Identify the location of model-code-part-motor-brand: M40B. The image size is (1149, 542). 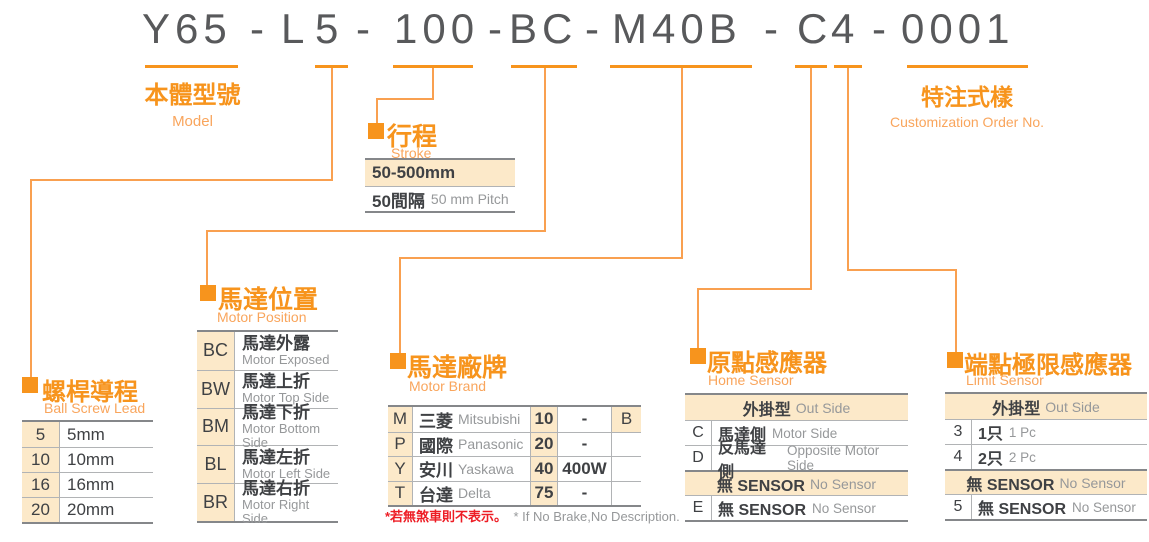
(677, 28).